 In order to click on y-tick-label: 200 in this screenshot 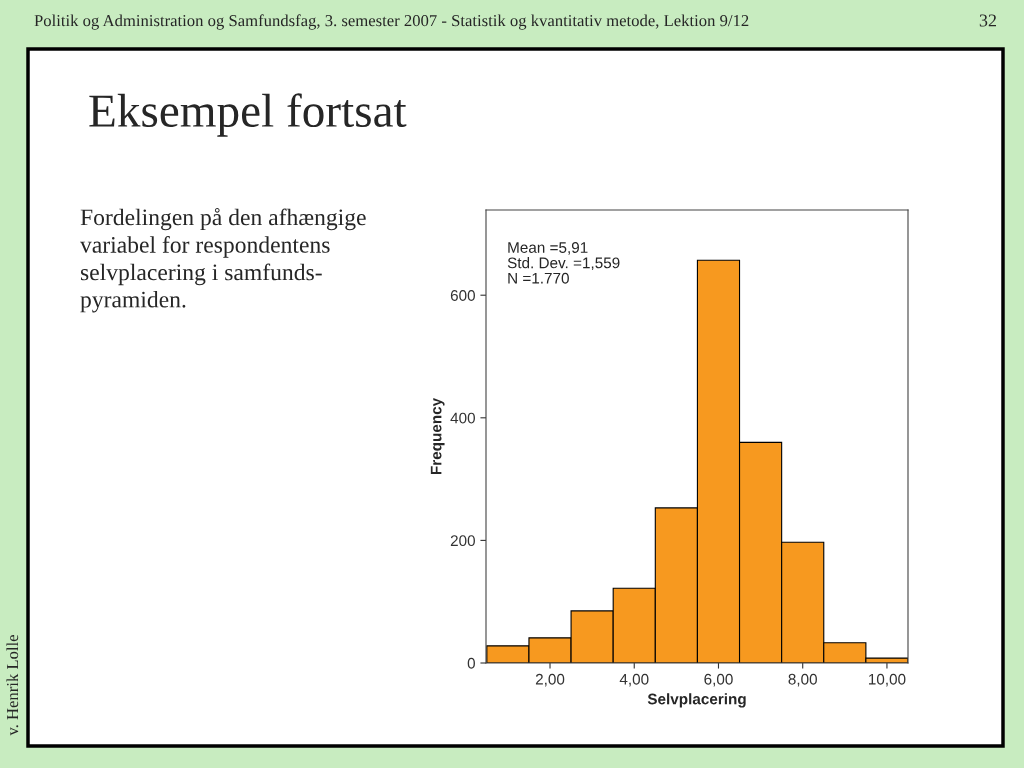, I will do `click(462, 541)`.